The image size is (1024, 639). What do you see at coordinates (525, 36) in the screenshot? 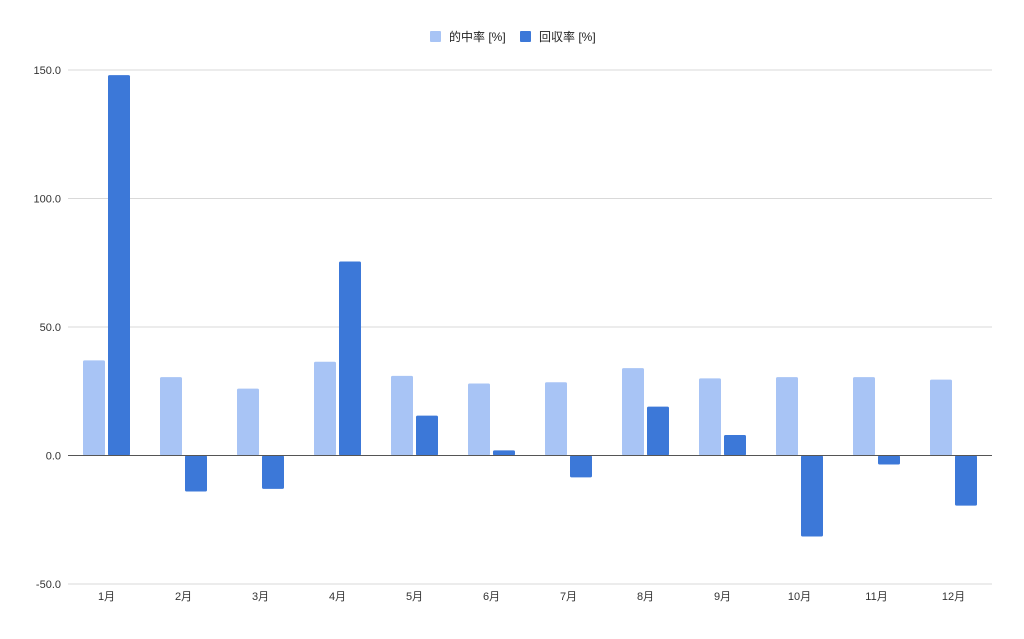
I see `legend-swatch-return-rate` at bounding box center [525, 36].